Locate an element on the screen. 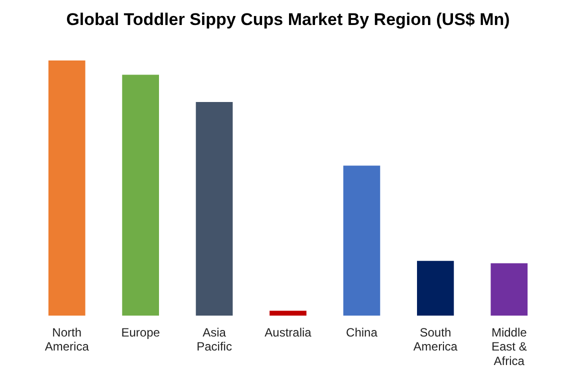  x-tick-label: South America is located at coordinates (435, 339).